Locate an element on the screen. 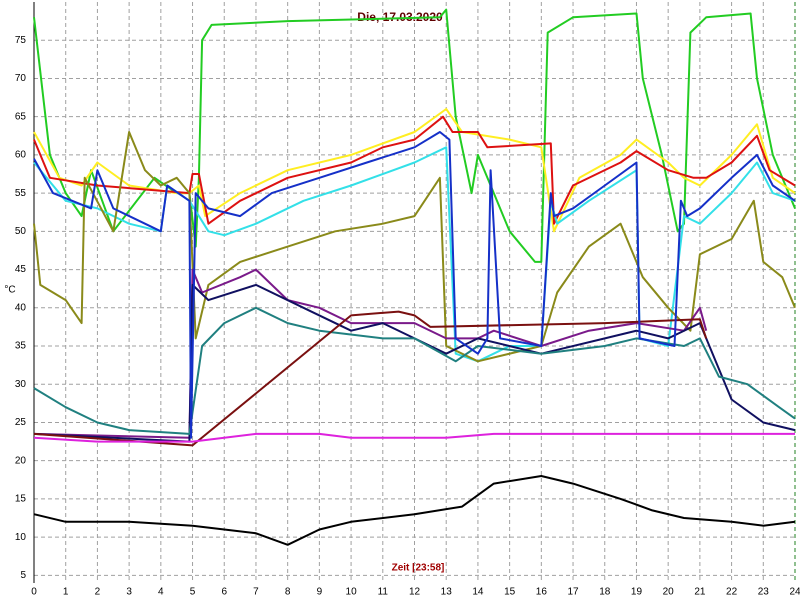 This screenshot has height=600, width=800. y-tick-label: 30 is located at coordinates (21, 384).